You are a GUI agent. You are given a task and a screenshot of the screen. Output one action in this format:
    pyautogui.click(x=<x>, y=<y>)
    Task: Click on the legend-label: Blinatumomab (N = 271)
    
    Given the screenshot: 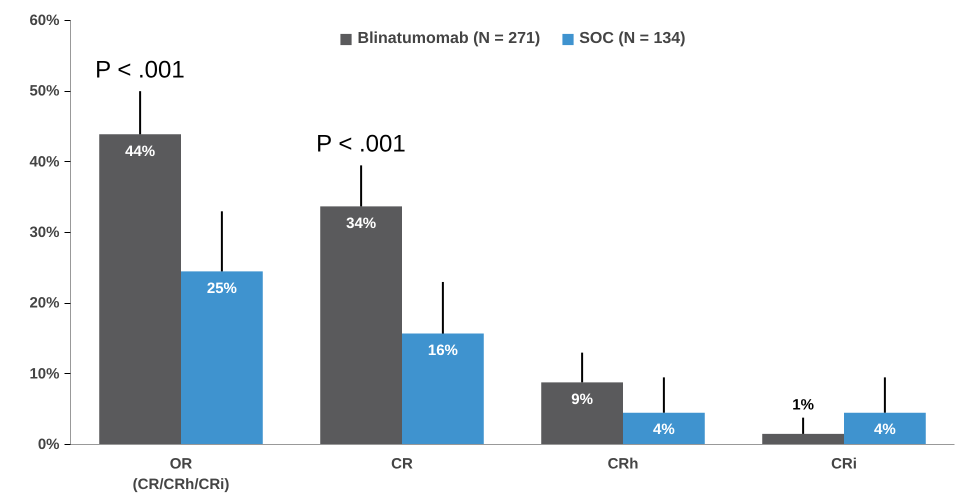 What is the action you would take?
    pyautogui.click(x=449, y=39)
    